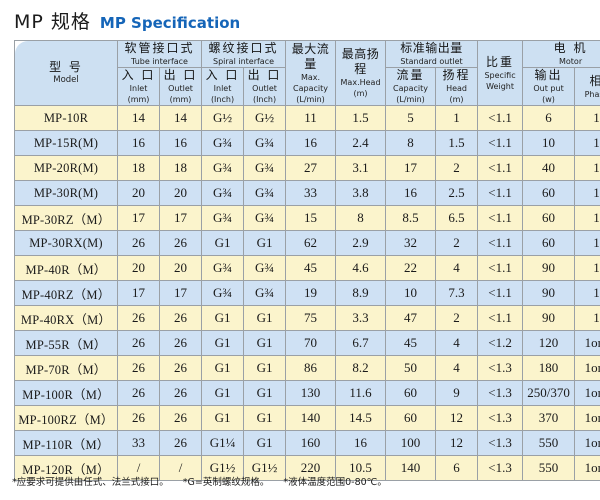 This screenshot has height=500, width=600. Describe the element at coordinates (411, 218) in the screenshot. I see `cell-std-capacity: 8.5` at that location.